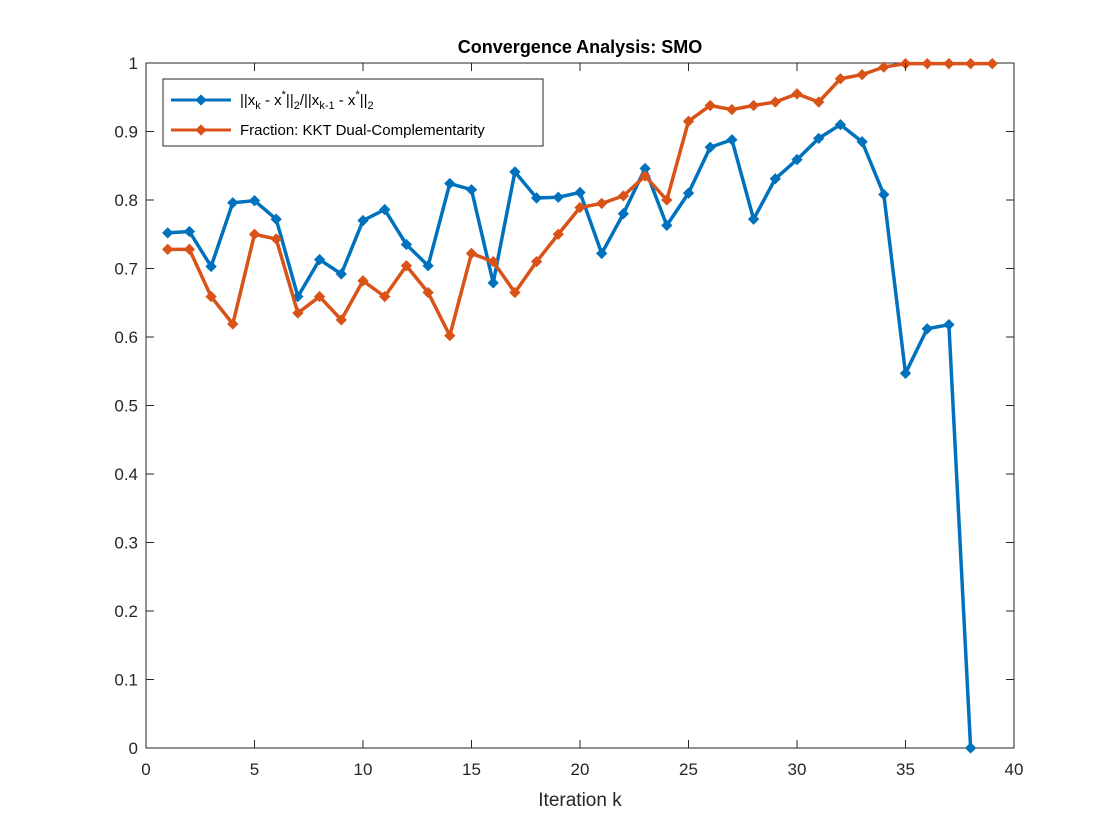 This screenshot has height=840, width=1120. What do you see at coordinates (126, 406) in the screenshot?
I see `y-tick-label: 0.5` at bounding box center [126, 406].